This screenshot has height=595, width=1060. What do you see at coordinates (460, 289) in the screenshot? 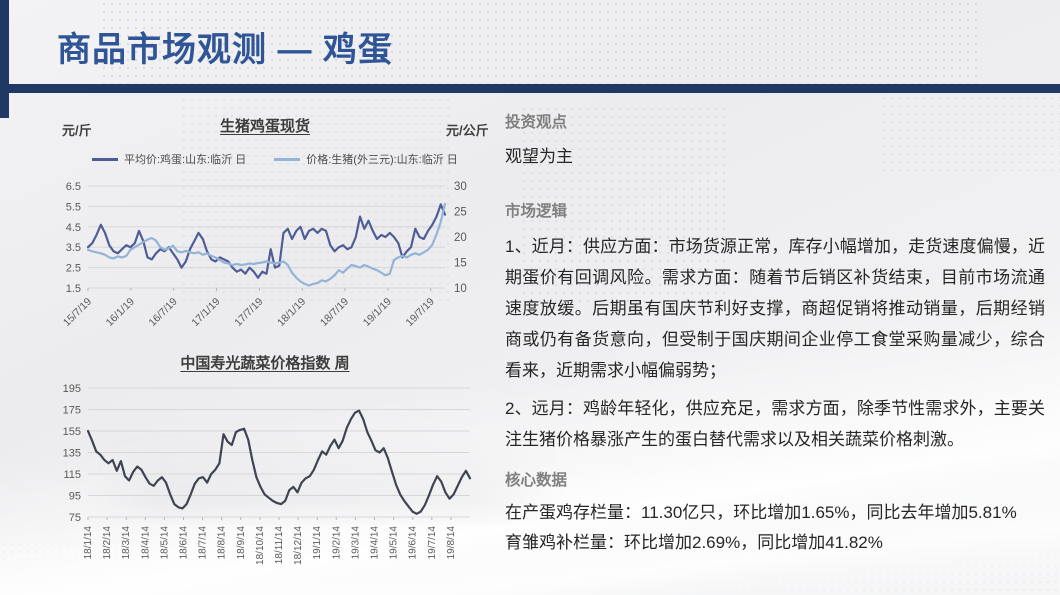
I see `y-tick-label-right: 10` at bounding box center [460, 289].